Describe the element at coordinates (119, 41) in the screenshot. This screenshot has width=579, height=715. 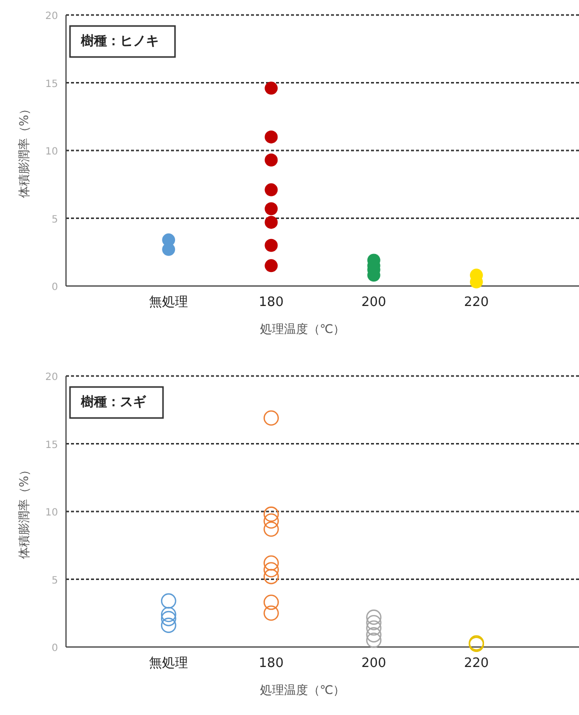
I see `annotation: 樹種：ヒノキ` at that location.